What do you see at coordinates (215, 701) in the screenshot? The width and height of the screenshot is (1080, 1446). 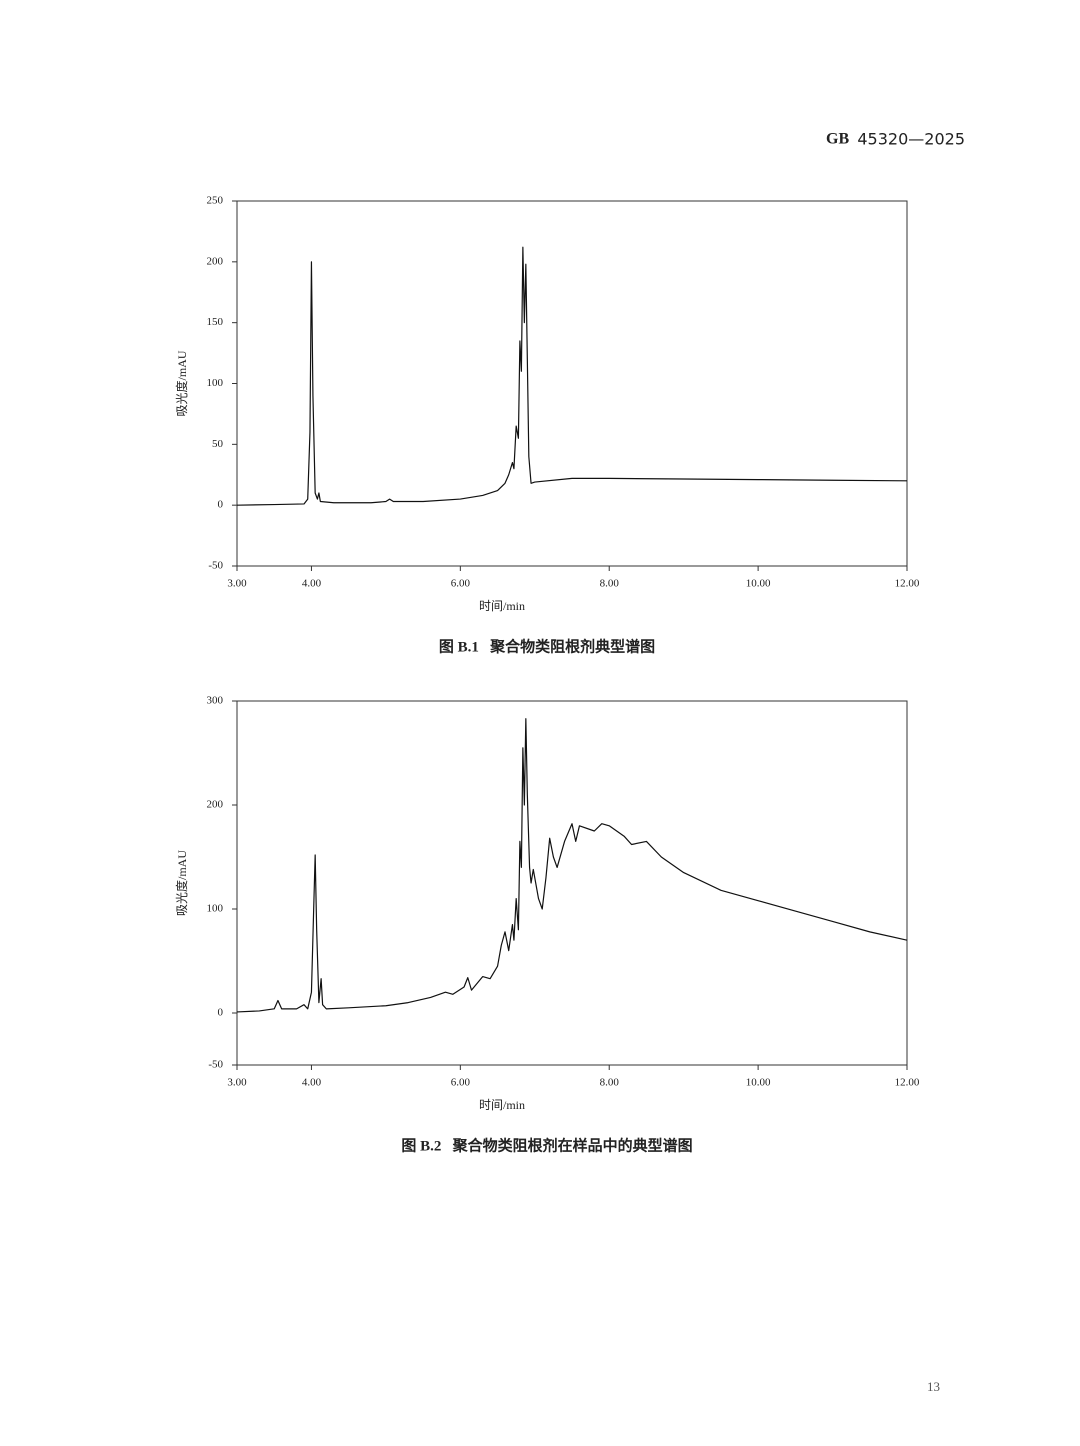 I see `y-tick-label: 300` at bounding box center [215, 701].